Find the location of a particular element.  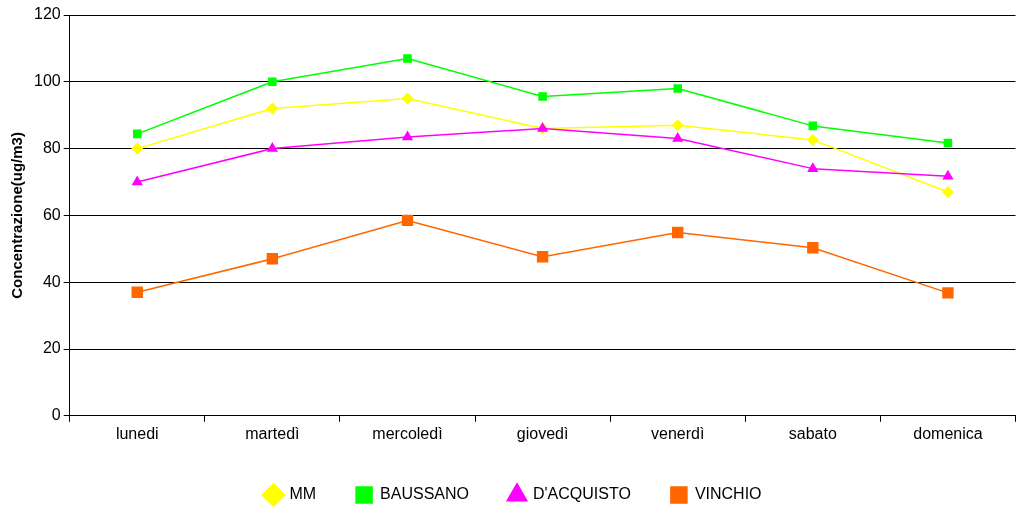

y-tick-label: 40 is located at coordinates (51, 281).